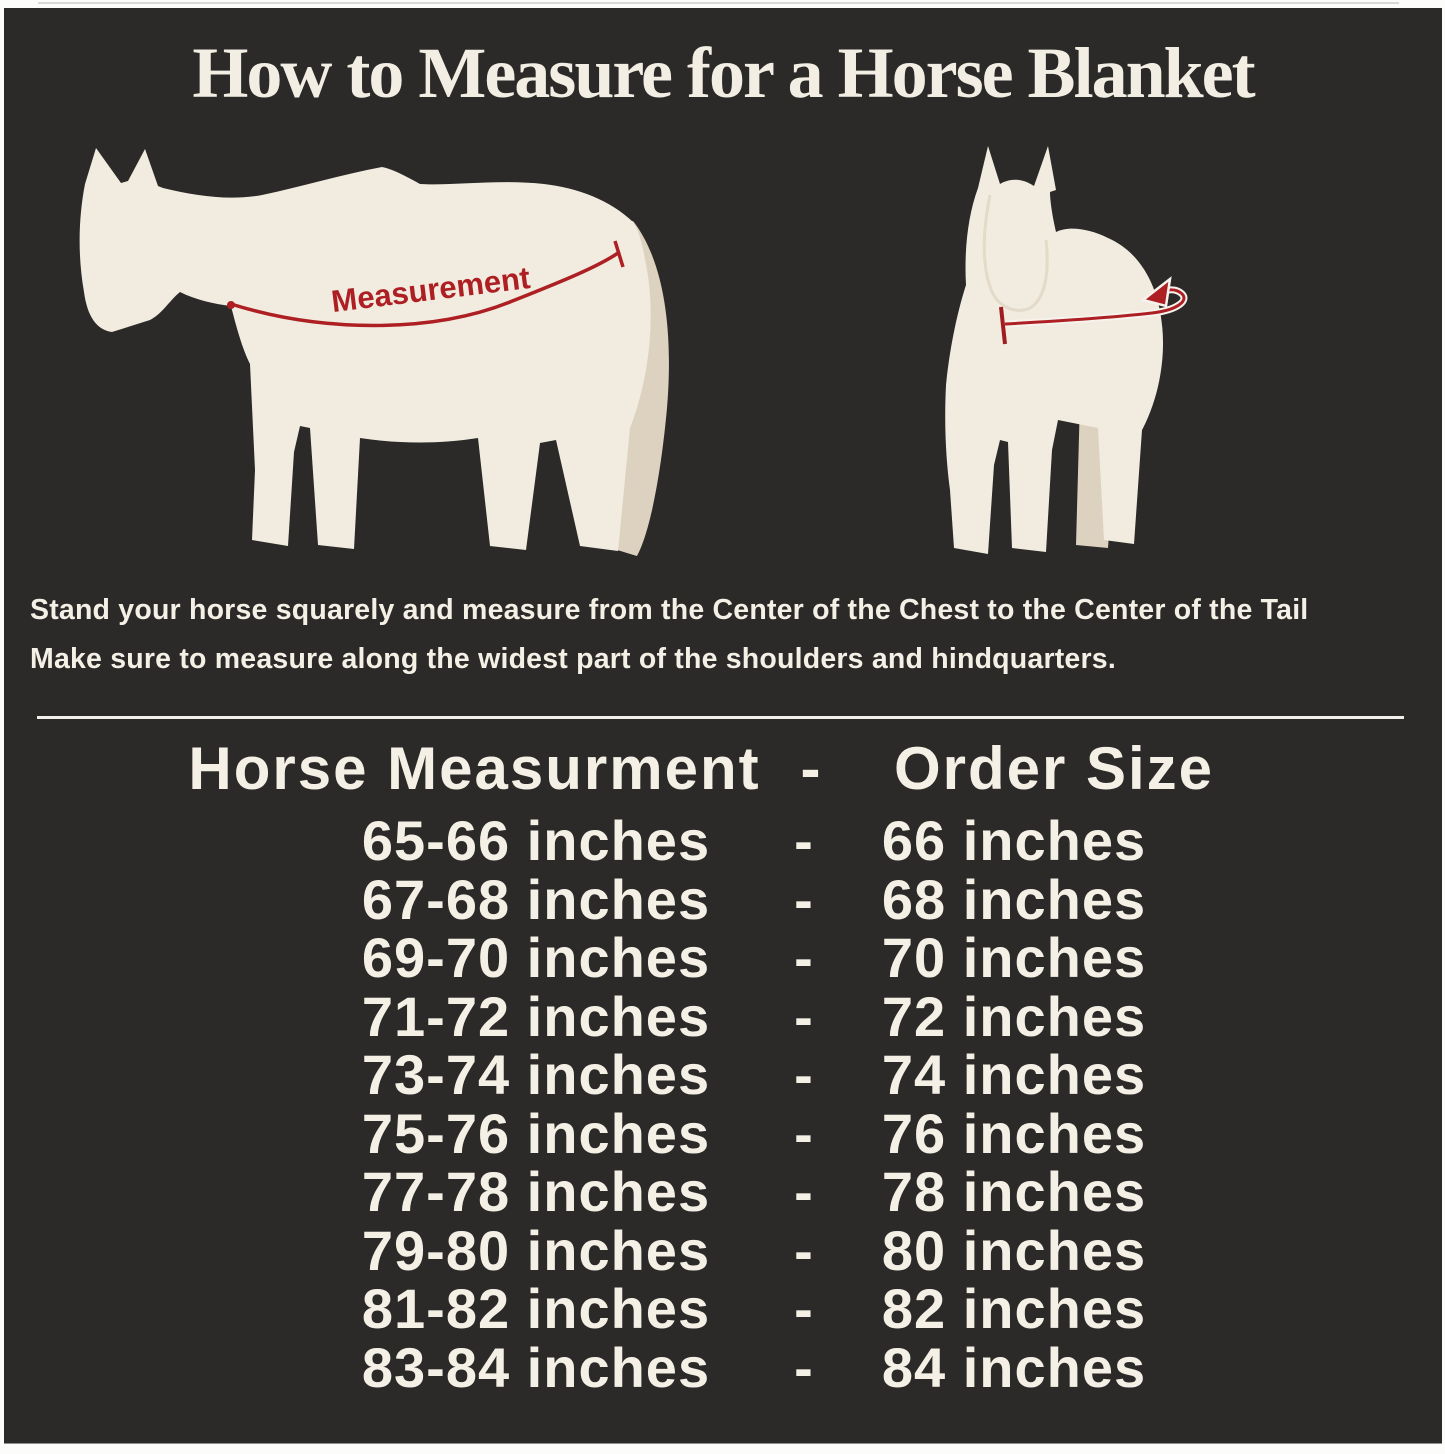 This screenshot has height=1454, width=1445. Describe the element at coordinates (536, 1133) in the screenshot. I see `measurement-range: 75-76 inches` at that location.